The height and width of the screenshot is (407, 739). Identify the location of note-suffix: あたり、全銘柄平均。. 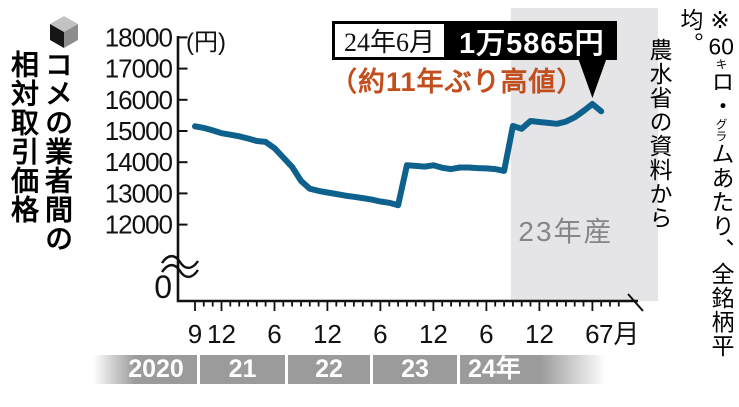
(705, 183).